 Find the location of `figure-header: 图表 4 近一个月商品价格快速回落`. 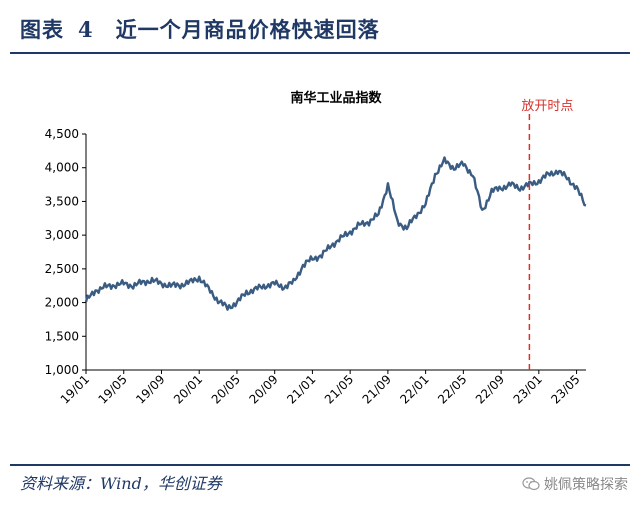

figure-header: 图表 4 近一个月商品价格快速回落 is located at coordinates (320, 31).